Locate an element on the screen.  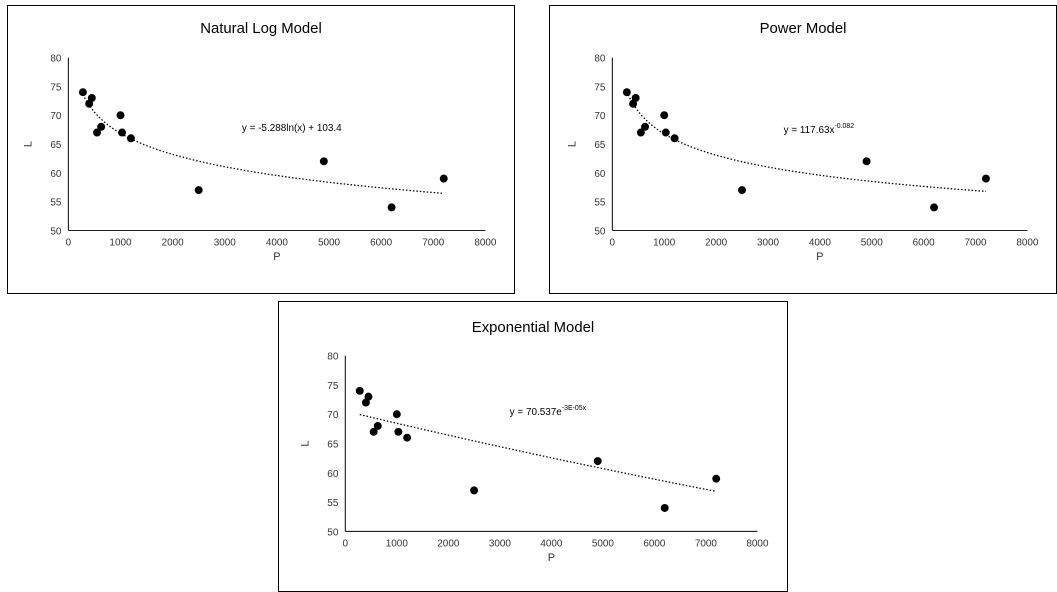
trendline-equation: y = -5.288ln(x) + 103.4 is located at coordinates (292, 128).